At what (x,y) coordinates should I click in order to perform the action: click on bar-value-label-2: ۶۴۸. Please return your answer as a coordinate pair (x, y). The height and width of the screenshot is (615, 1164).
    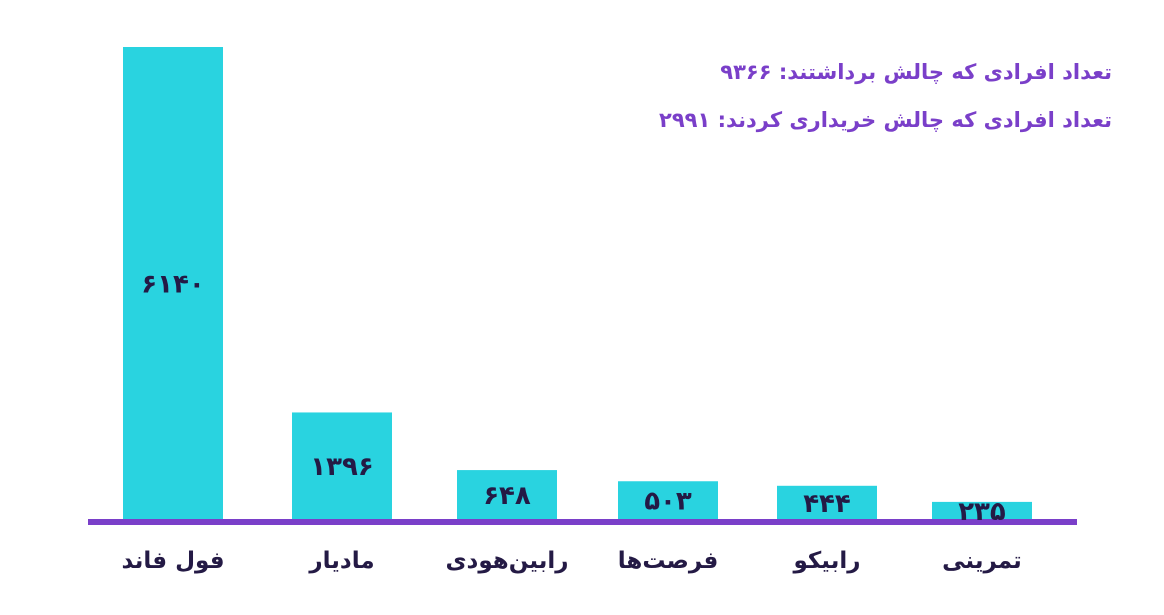
    Looking at the image, I should click on (507, 496).